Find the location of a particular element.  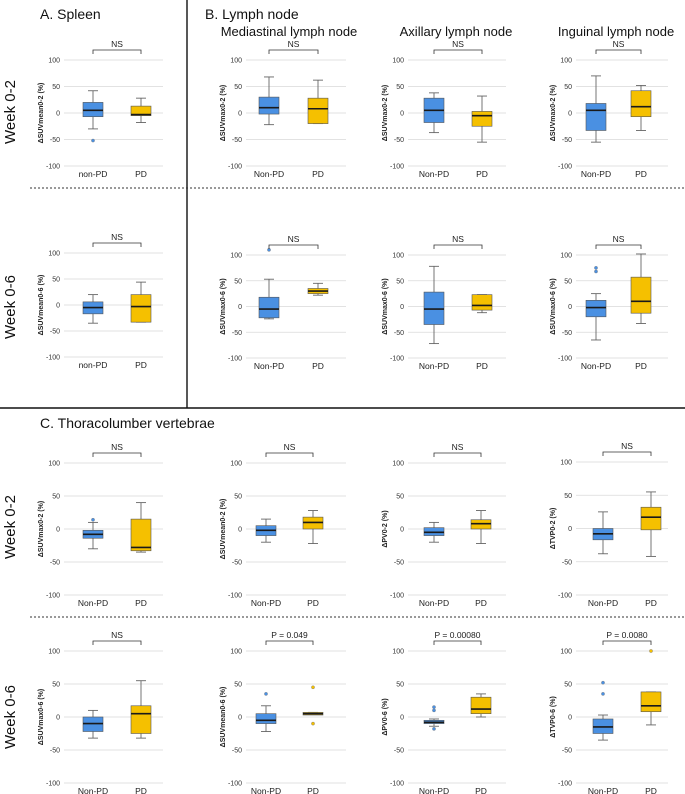

boxplot-v_suvmean_w02: 100 50 0 -50 -100 ΔSUVmean0-2 (%) Non-PD PD NS is located at coordinates (283, 525).